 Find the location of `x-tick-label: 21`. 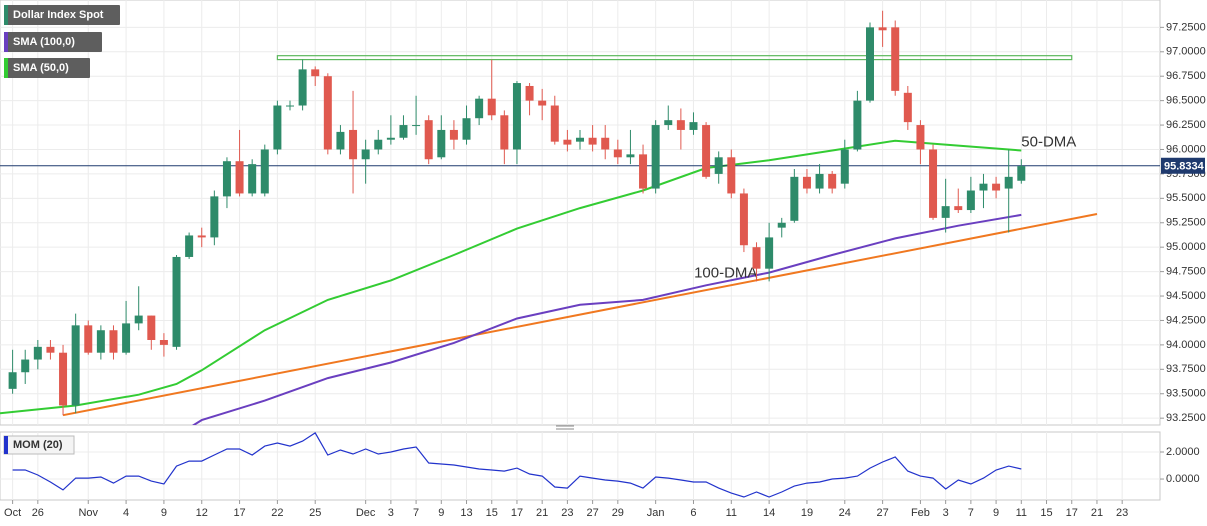

x-tick-label: 21 is located at coordinates (1097, 513).